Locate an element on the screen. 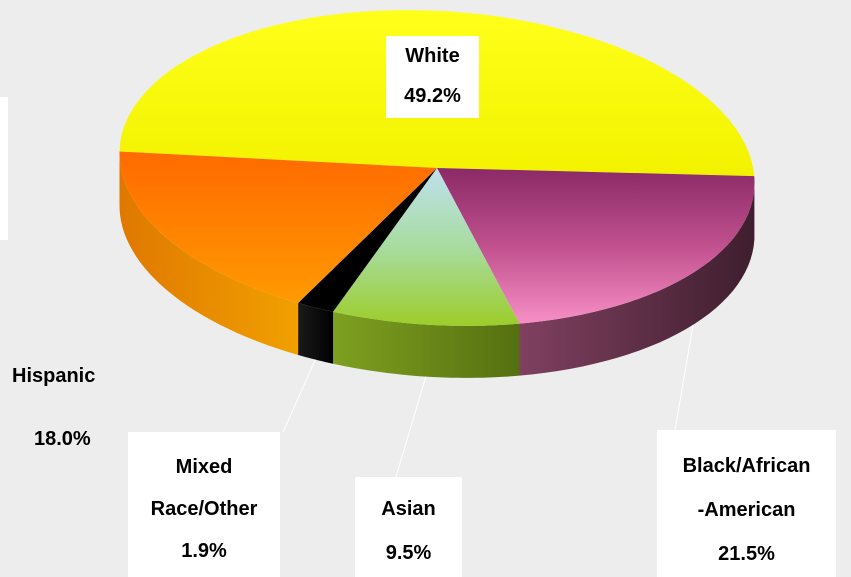  slice-label-asian: Asian 9.5% is located at coordinates (408, 527).